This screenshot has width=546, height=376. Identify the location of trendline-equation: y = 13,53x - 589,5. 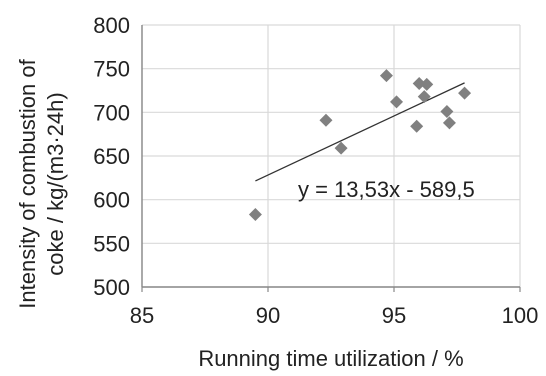
(386, 189).